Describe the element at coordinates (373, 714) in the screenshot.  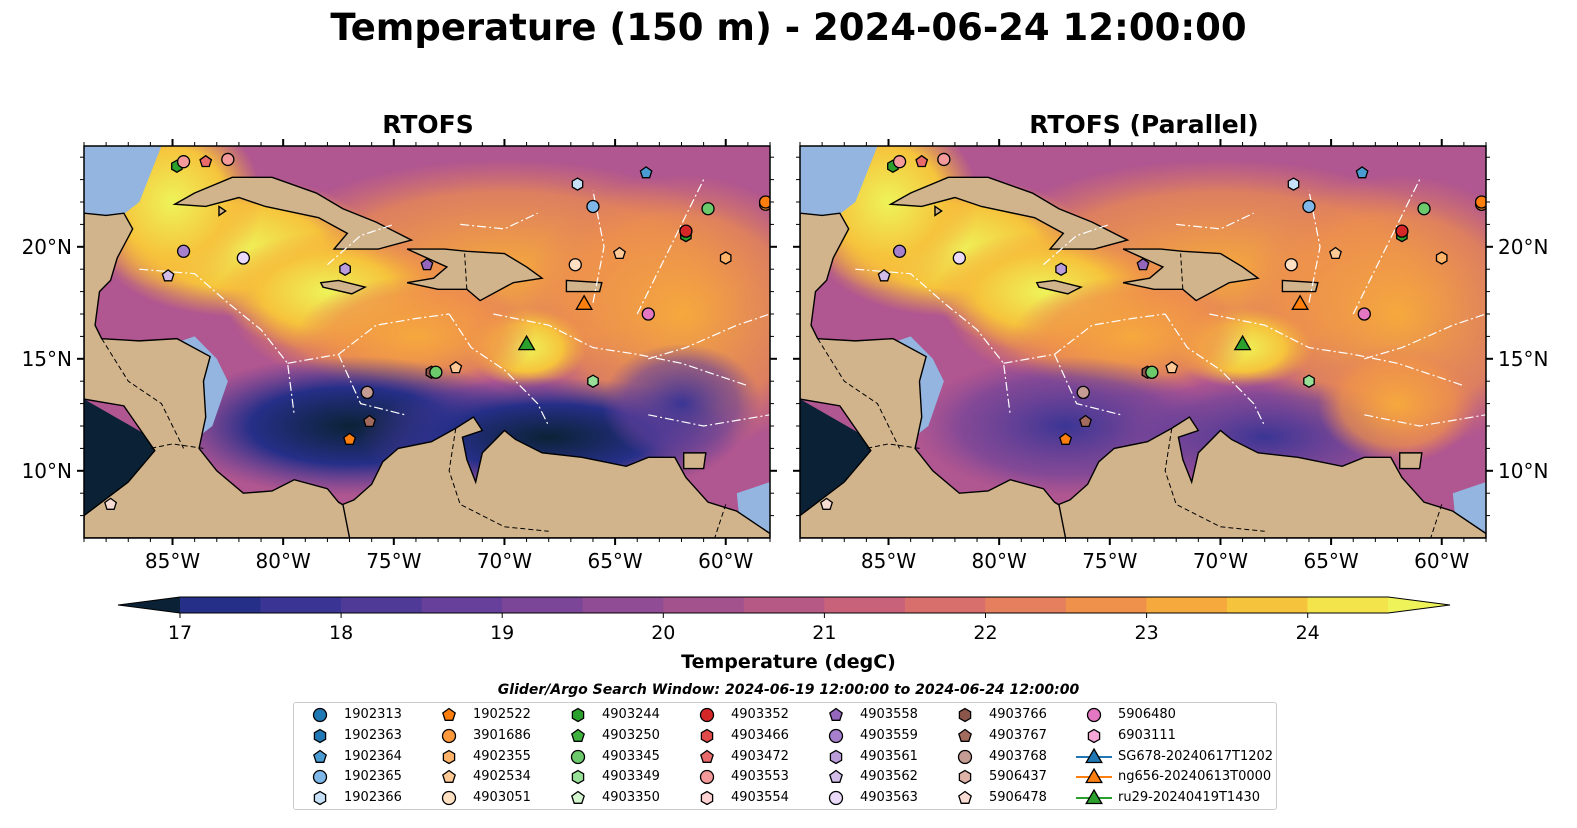
I see `legend-label: 1902313` at that location.